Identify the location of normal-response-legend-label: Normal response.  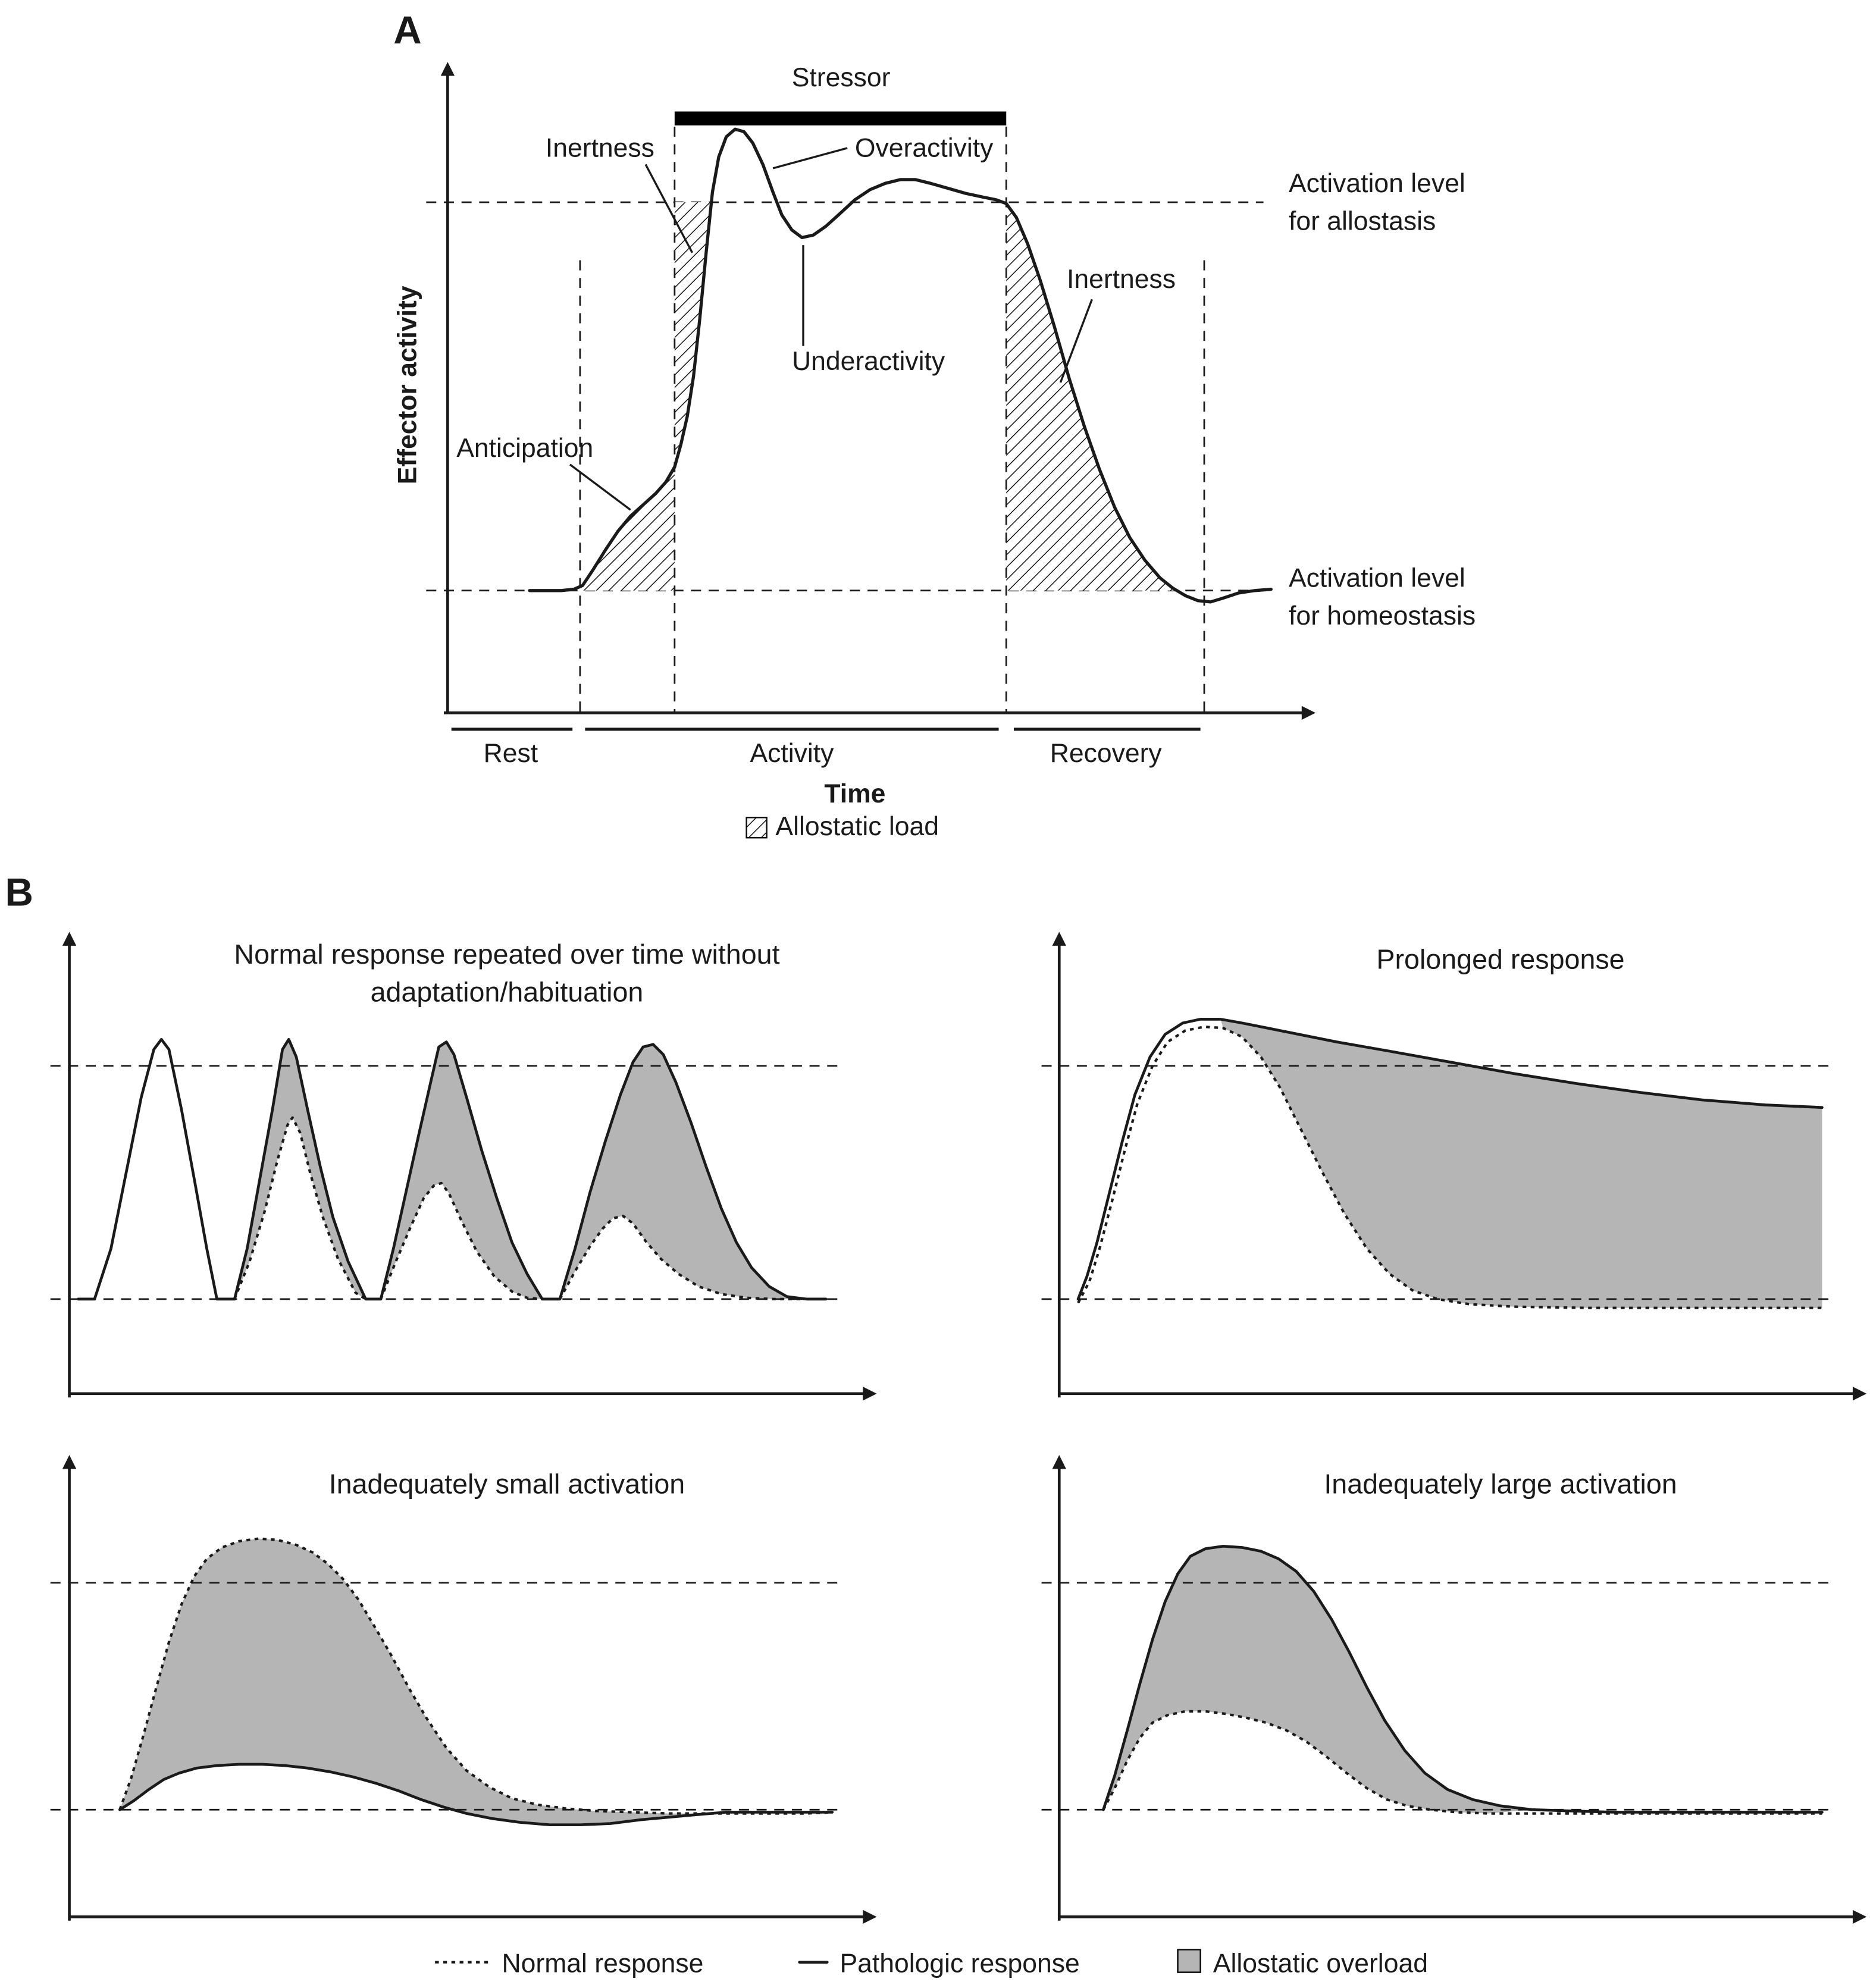
(603, 1963).